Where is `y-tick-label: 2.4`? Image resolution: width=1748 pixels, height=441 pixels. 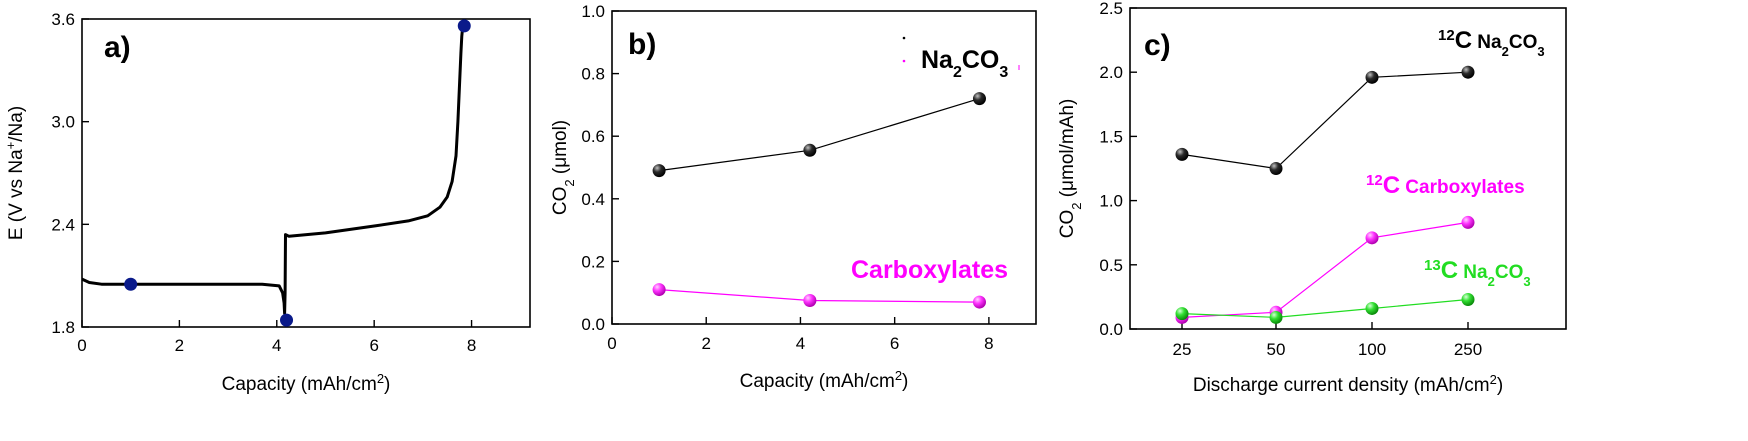 y-tick-label: 2.4 is located at coordinates (63, 224).